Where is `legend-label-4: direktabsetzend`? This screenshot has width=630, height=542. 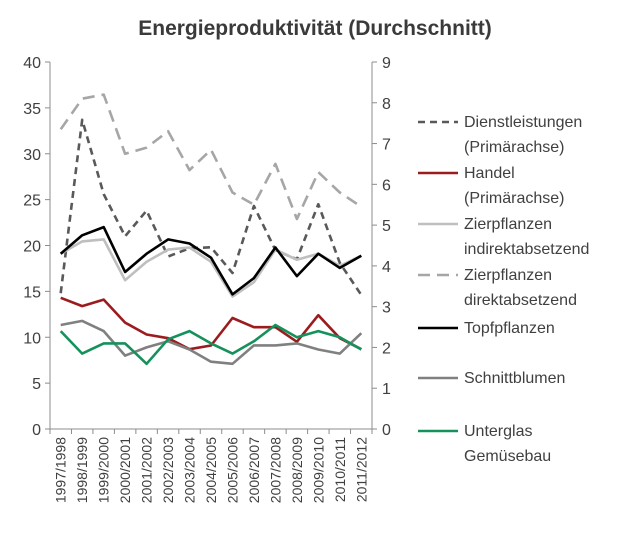
legend-label-4: direktabsetzend is located at coordinates (520, 300).